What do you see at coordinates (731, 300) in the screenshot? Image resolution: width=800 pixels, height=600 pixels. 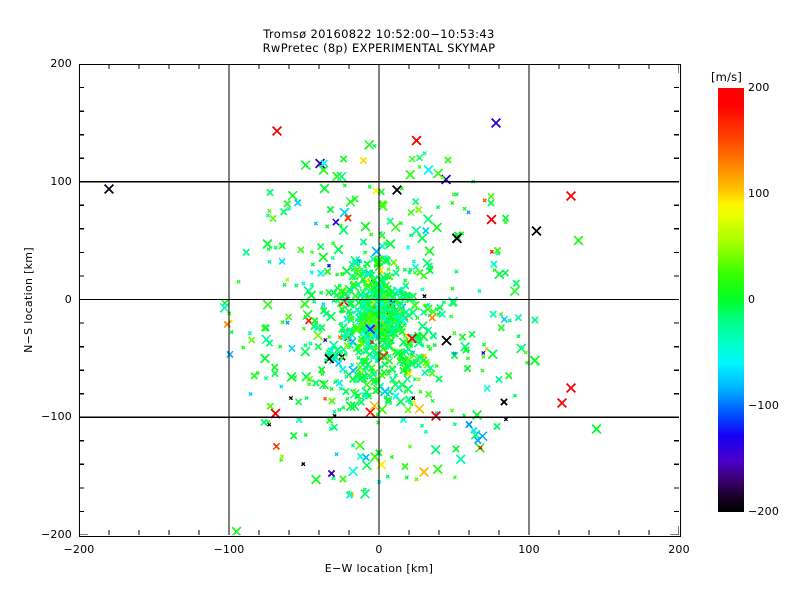 I see `colorbar` at bounding box center [731, 300].